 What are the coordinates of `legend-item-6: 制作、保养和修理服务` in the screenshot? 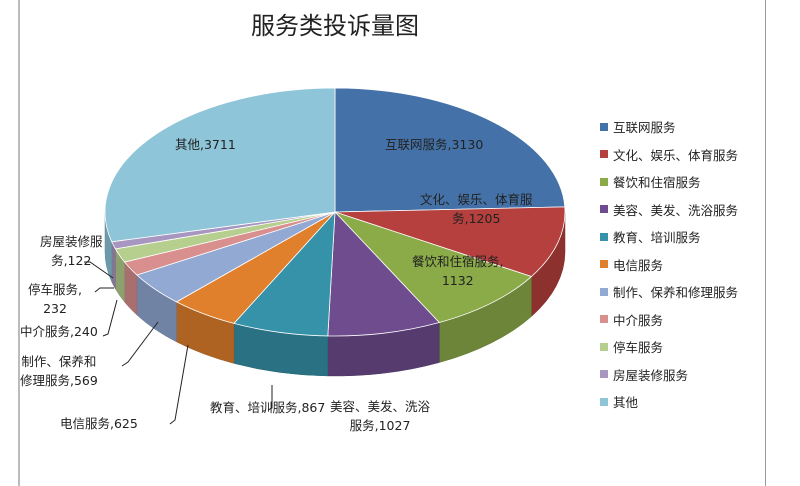 It's located at (669, 292).